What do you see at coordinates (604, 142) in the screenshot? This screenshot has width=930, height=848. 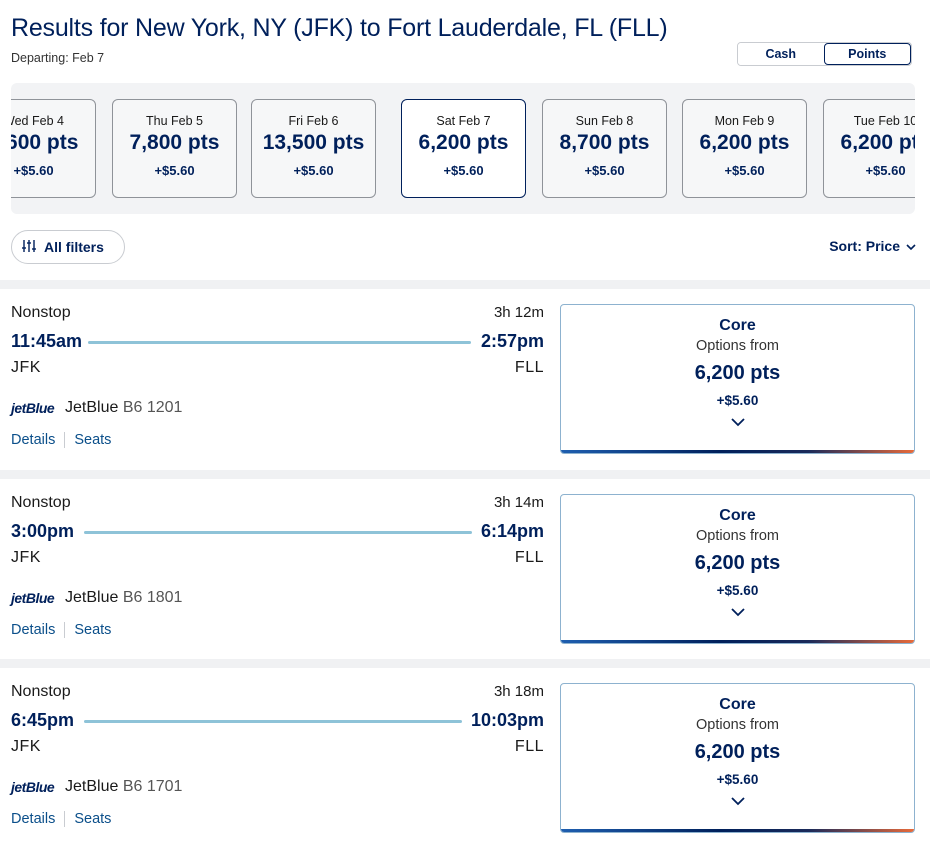 I see `date-points: 8,700 pts` at bounding box center [604, 142].